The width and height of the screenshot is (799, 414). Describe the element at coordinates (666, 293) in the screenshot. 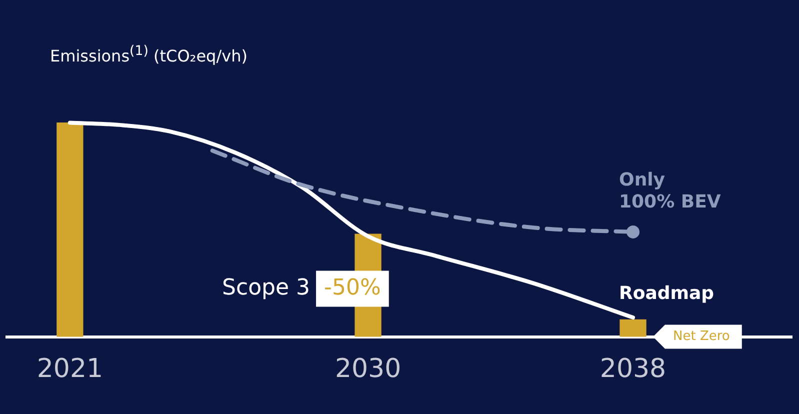

I see `series-label: Roadmap` at that location.